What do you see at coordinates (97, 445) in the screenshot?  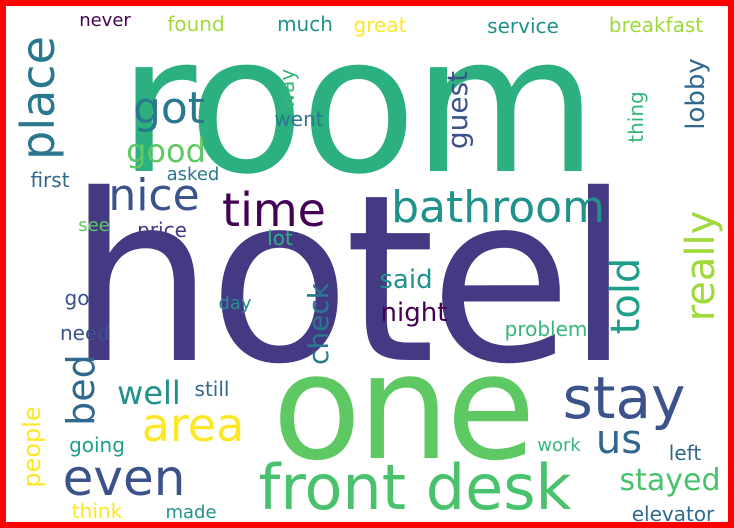 I see `word-going: going` at bounding box center [97, 445].